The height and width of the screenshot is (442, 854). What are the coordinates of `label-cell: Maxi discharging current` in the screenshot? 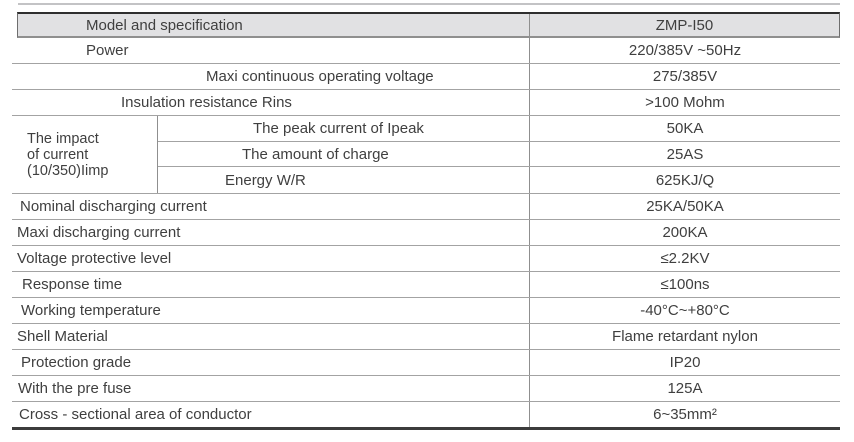 It's located at (271, 232).